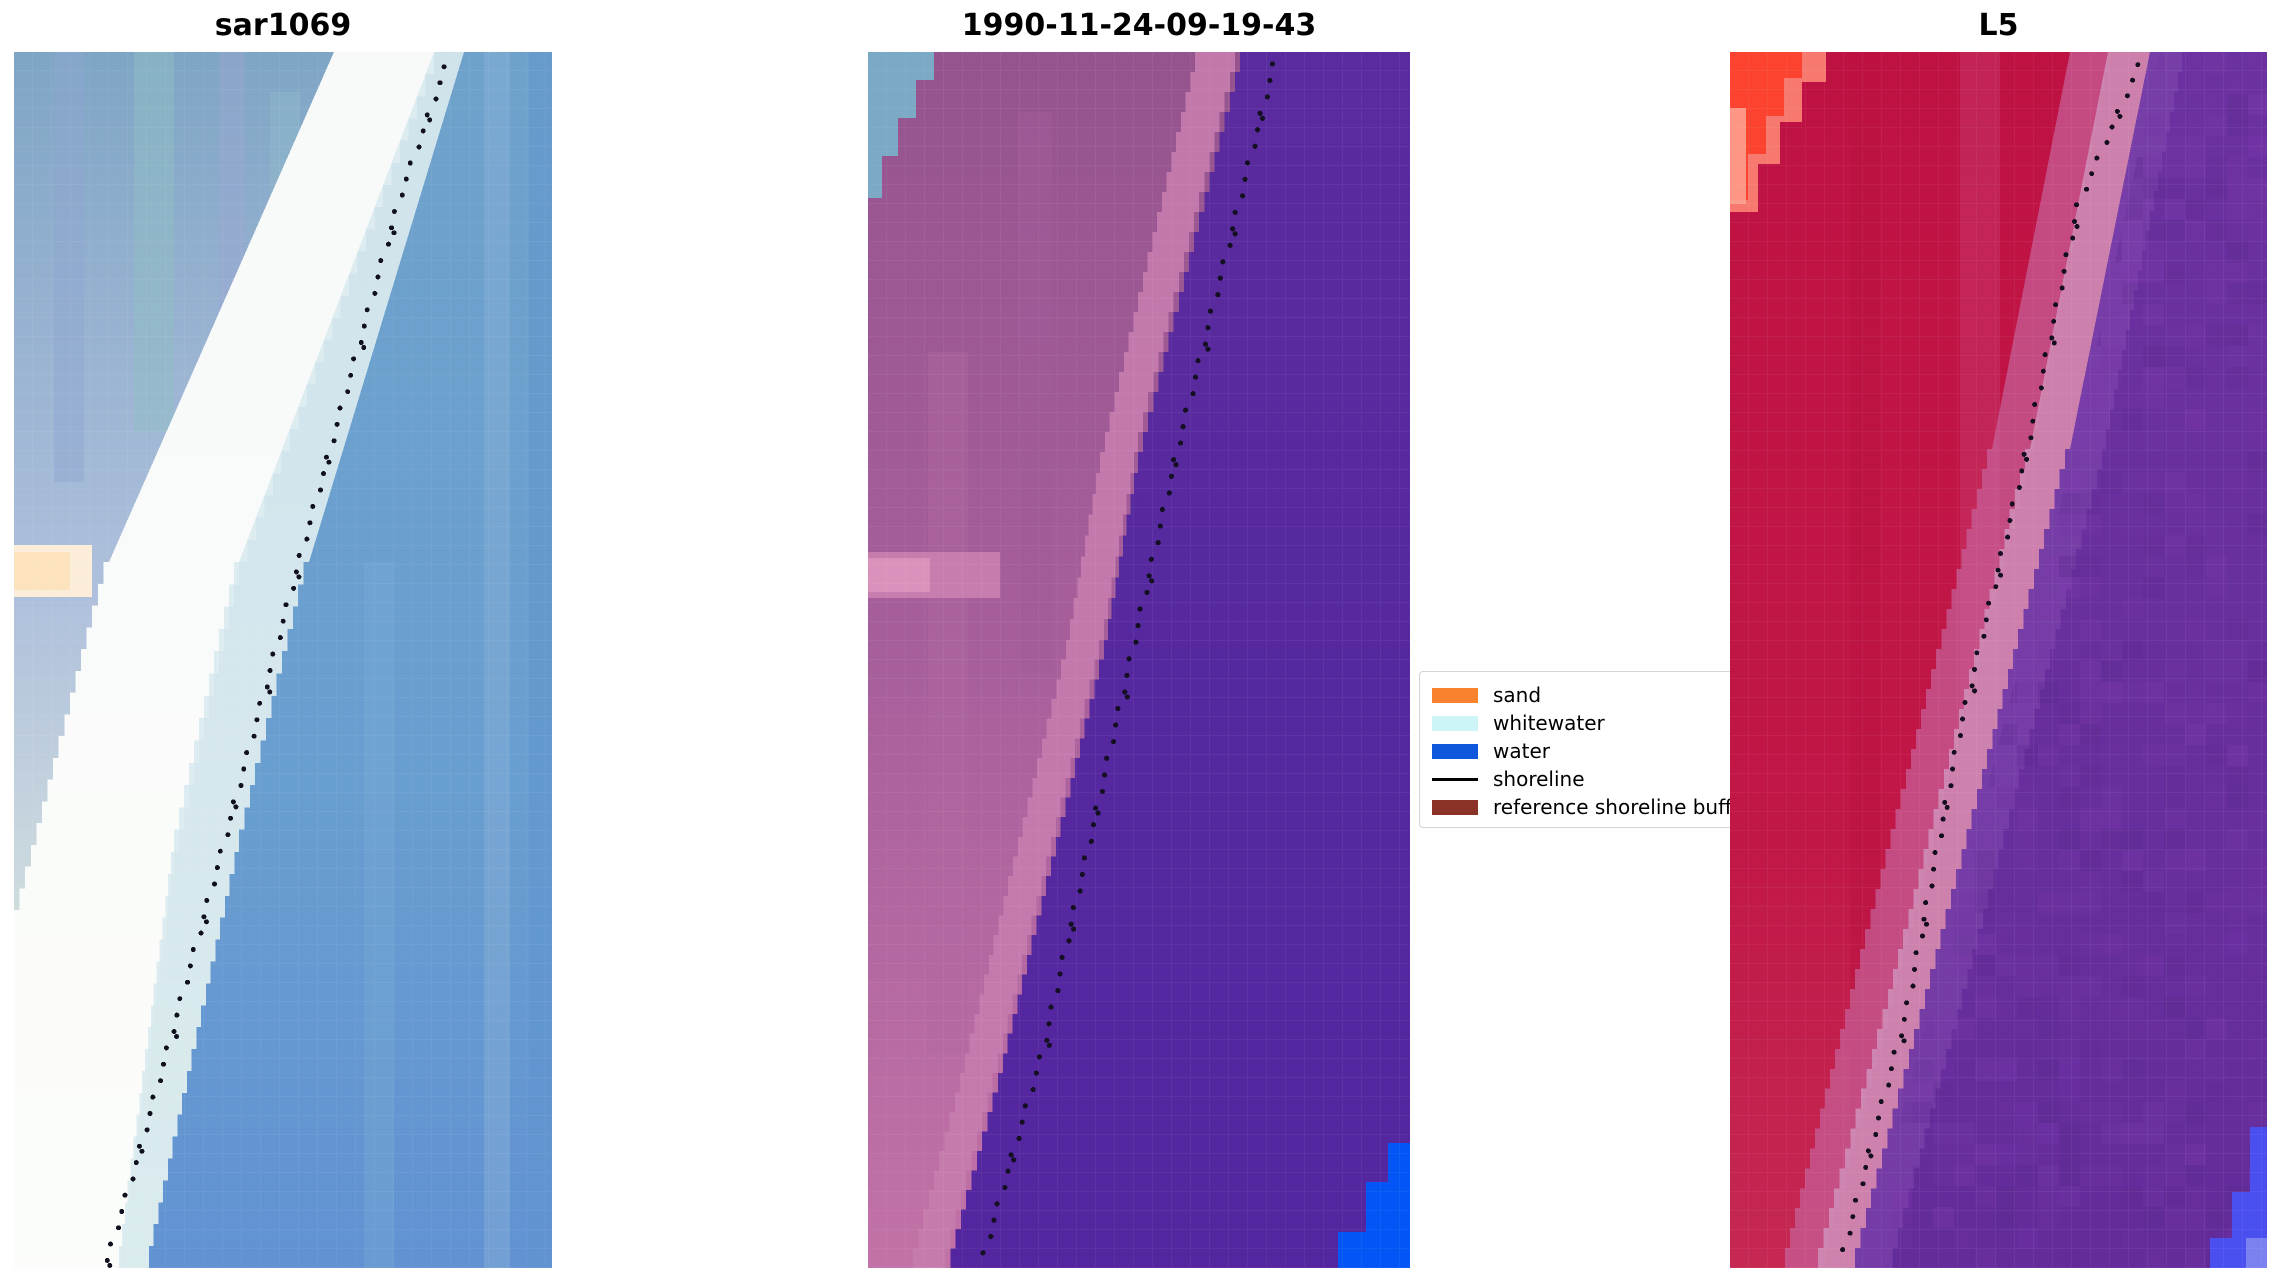 The width and height of the screenshot is (2281, 1283). I want to click on panel-title-date: 1990-11-24-09-19-43, so click(1139, 25).